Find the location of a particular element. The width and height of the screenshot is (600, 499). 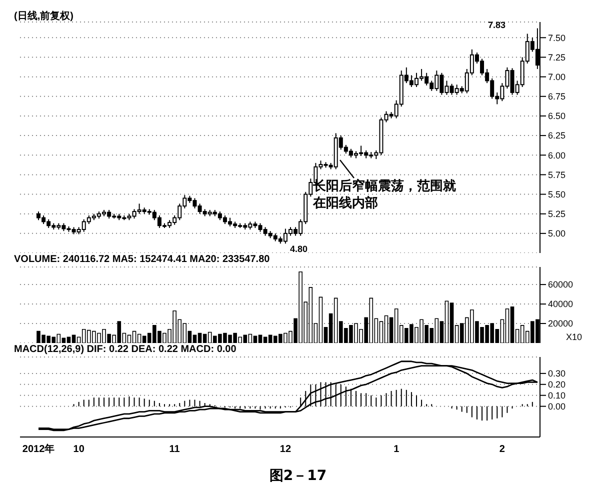

x-tick-label: 11 is located at coordinates (174, 450).